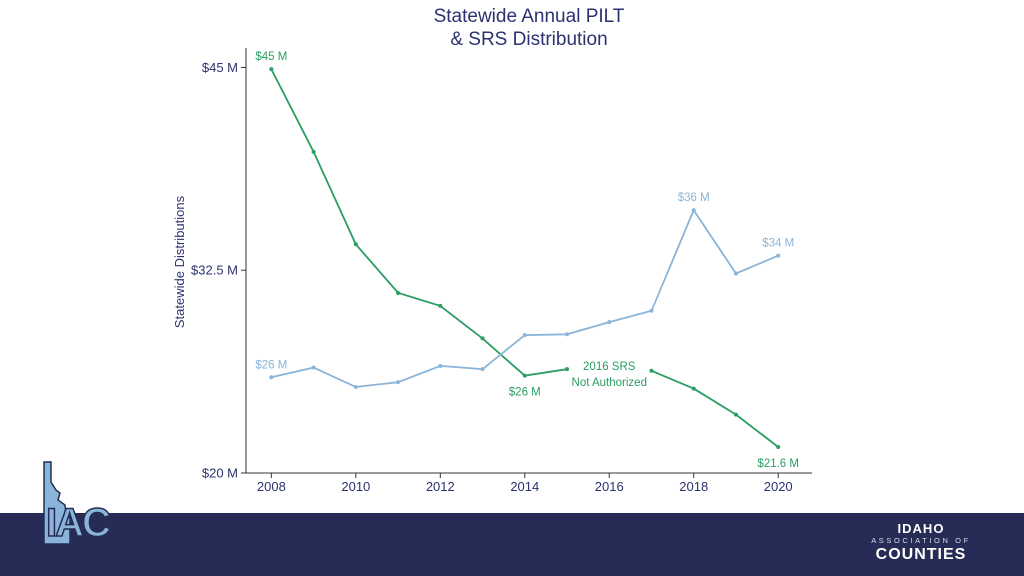 The height and width of the screenshot is (576, 1024). What do you see at coordinates (355, 486) in the screenshot?
I see `x-tick-label: 2010` at bounding box center [355, 486].